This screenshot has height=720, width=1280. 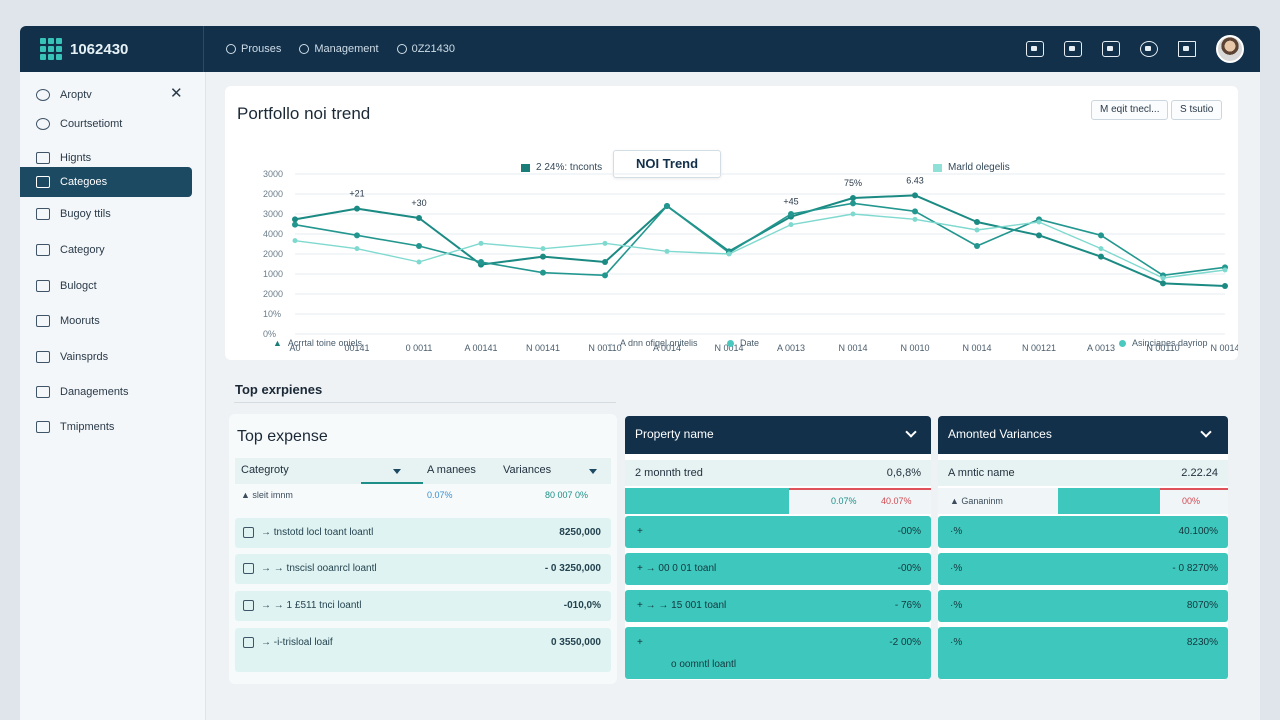 I want to click on chart-icon, so click(x=1073, y=49).